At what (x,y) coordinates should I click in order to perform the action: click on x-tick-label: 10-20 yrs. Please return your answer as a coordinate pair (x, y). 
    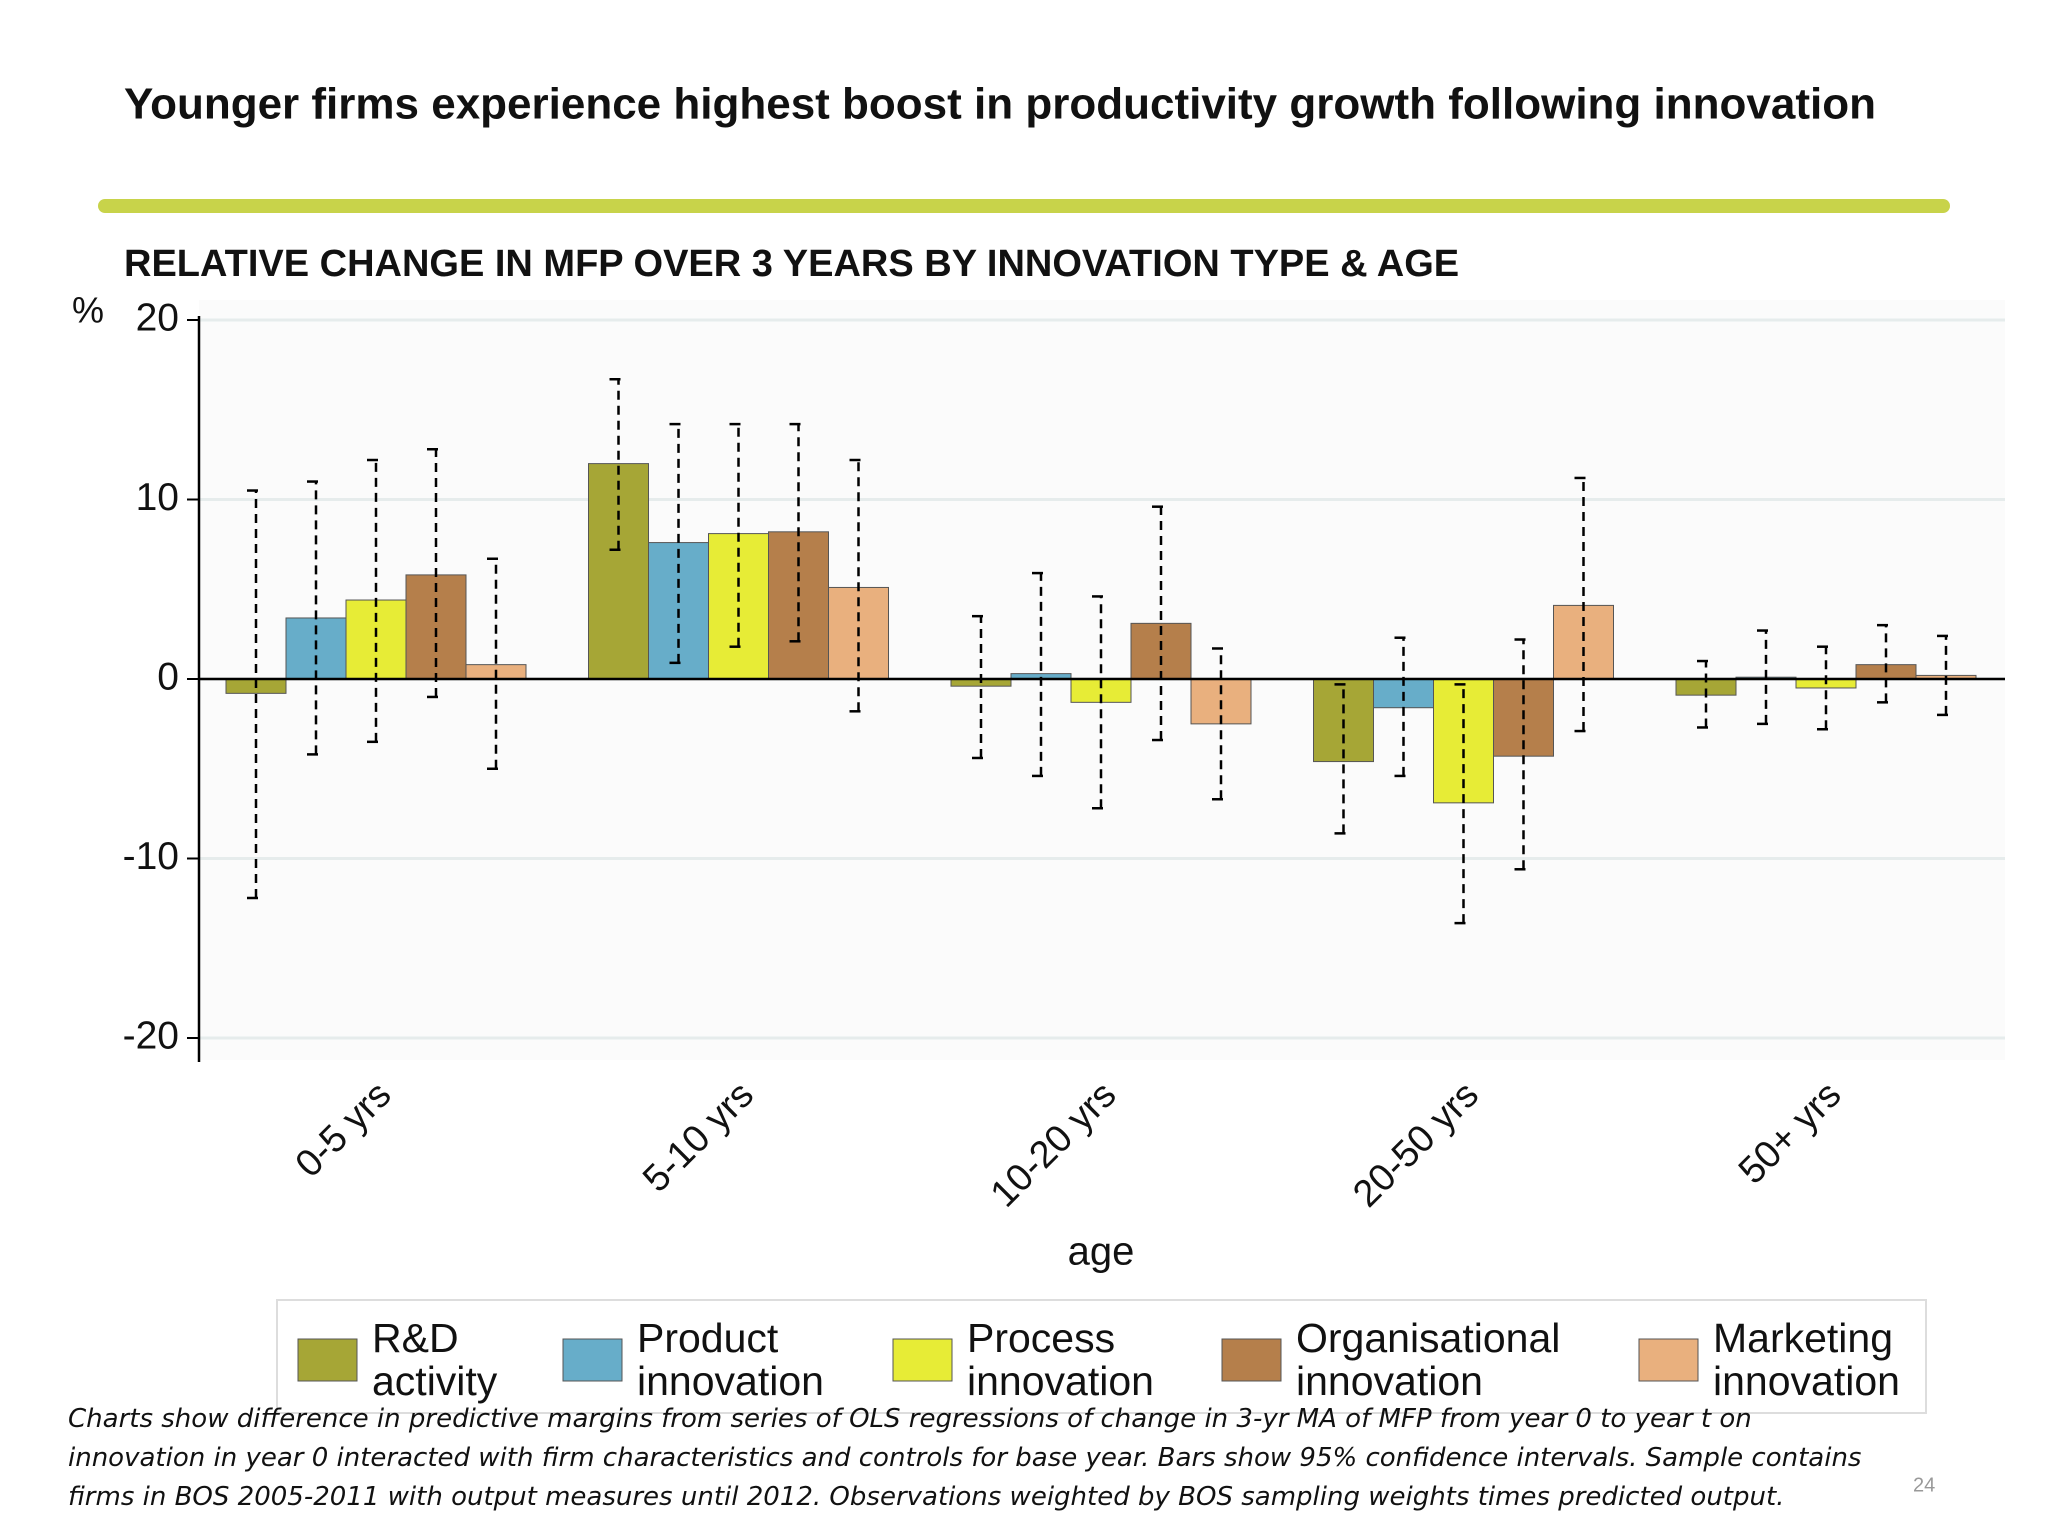
    Looking at the image, I should click on (1054, 1145).